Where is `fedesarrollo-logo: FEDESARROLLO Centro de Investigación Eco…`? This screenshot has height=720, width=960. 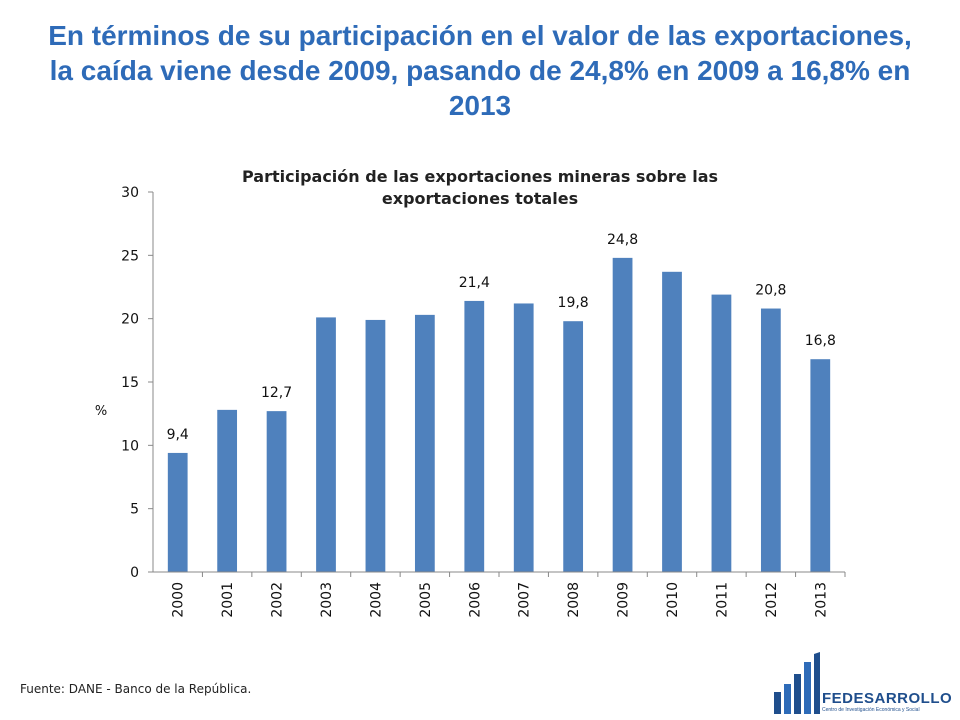
fedesarrollo-logo: FEDESARROLLO Centro de Investigación Eco… is located at coordinates (861, 683).